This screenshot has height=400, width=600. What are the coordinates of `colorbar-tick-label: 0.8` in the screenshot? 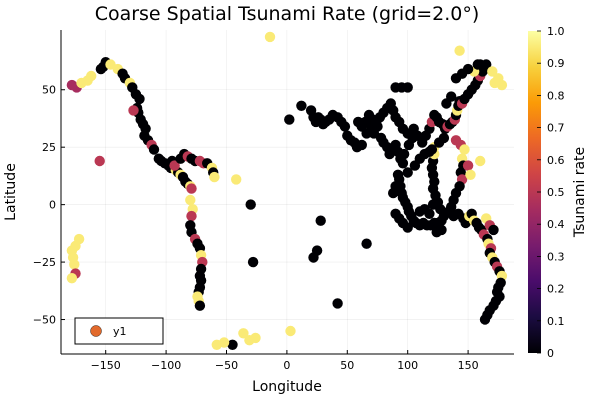 It's located at (556, 95).